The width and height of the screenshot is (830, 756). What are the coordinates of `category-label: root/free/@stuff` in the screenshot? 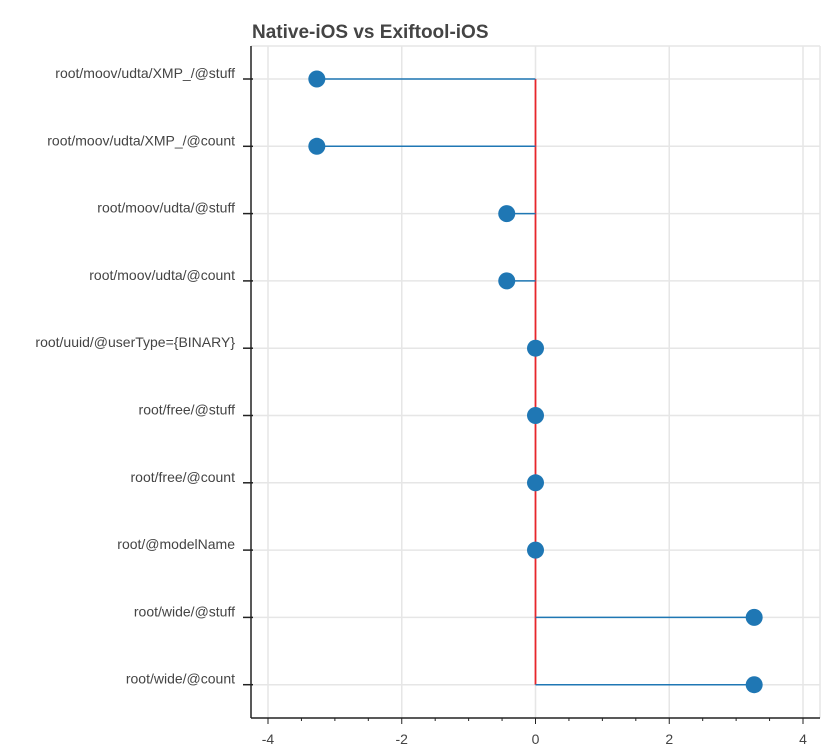 It's located at (187, 410).